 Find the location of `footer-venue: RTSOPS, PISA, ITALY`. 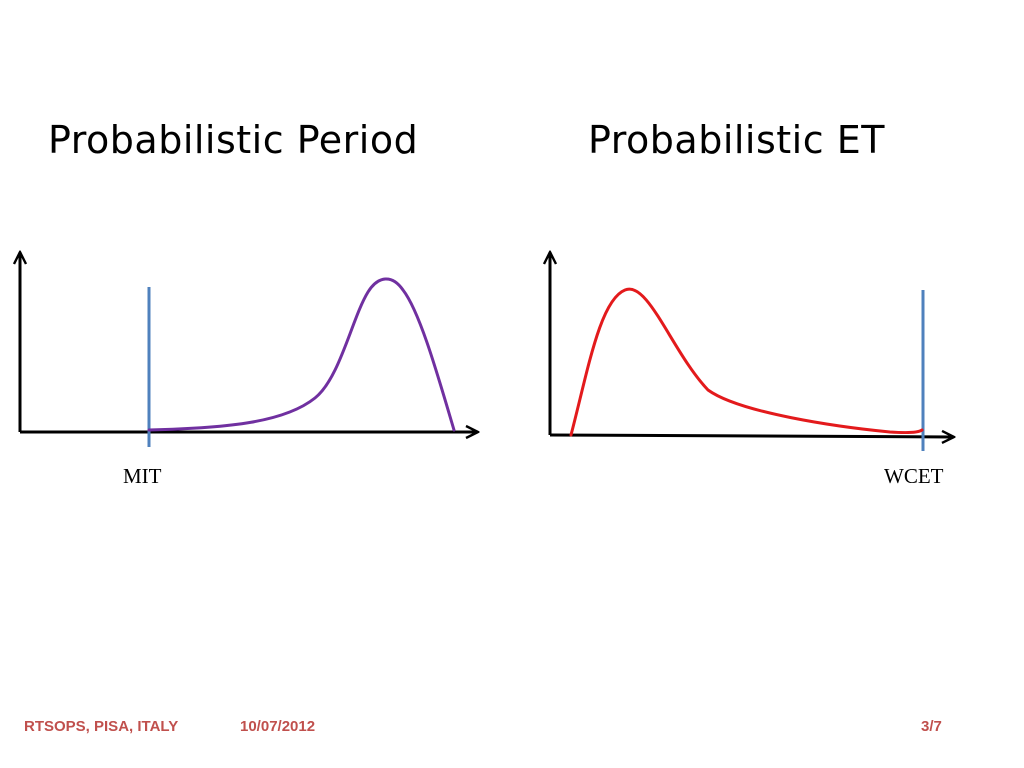

footer-venue: RTSOPS, PISA, ITALY is located at coordinates (101, 726).